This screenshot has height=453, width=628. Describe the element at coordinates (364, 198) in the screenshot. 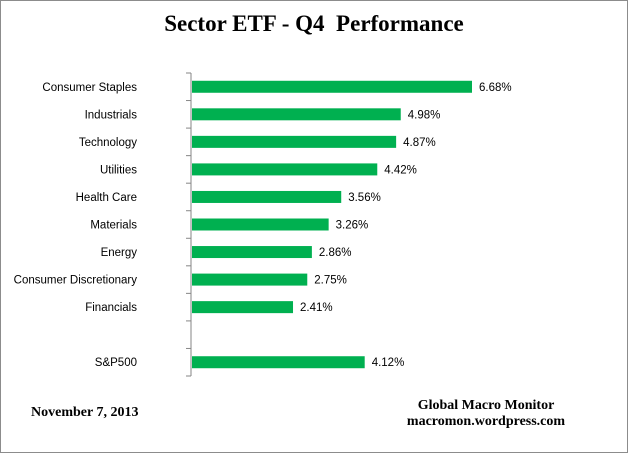

I see `data-label: 3.56%` at that location.